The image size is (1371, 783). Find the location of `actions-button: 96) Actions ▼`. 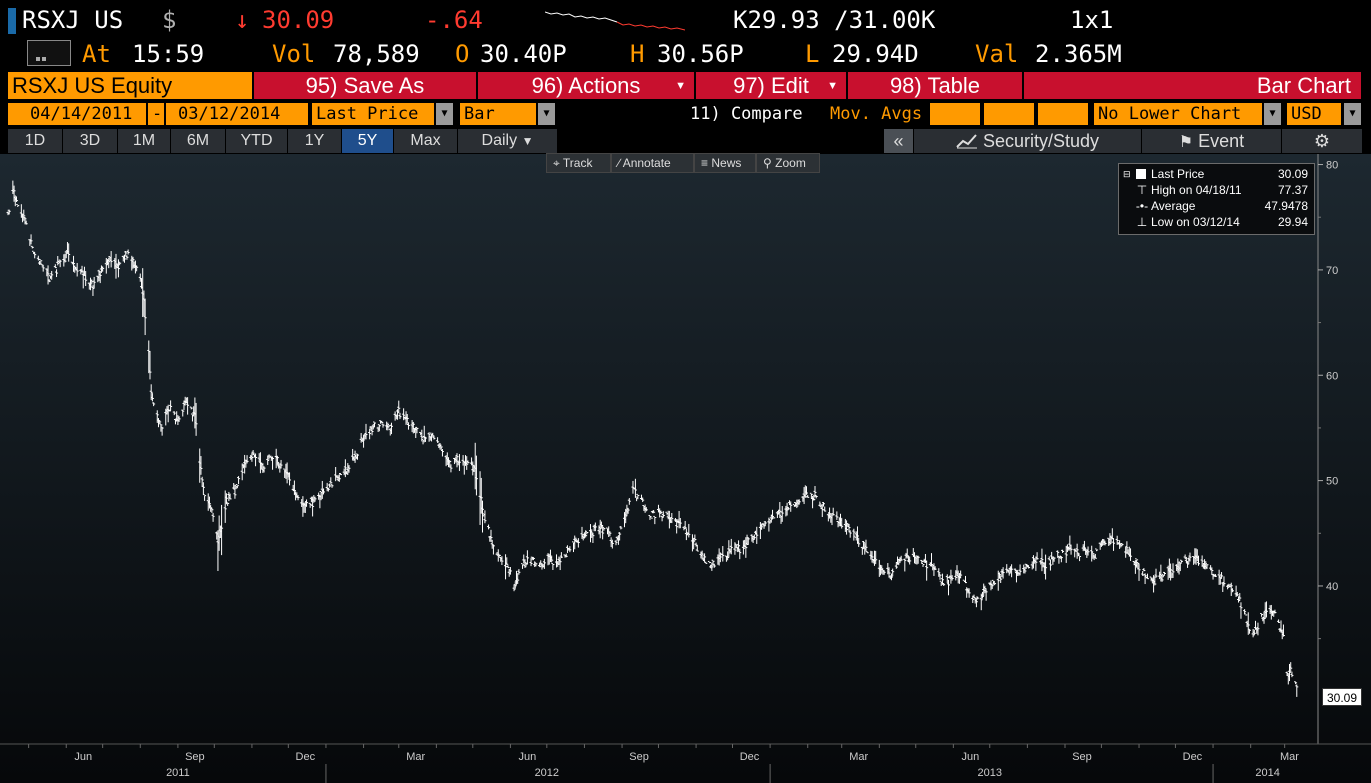

actions-button: 96) Actions ▼ is located at coordinates (587, 85).